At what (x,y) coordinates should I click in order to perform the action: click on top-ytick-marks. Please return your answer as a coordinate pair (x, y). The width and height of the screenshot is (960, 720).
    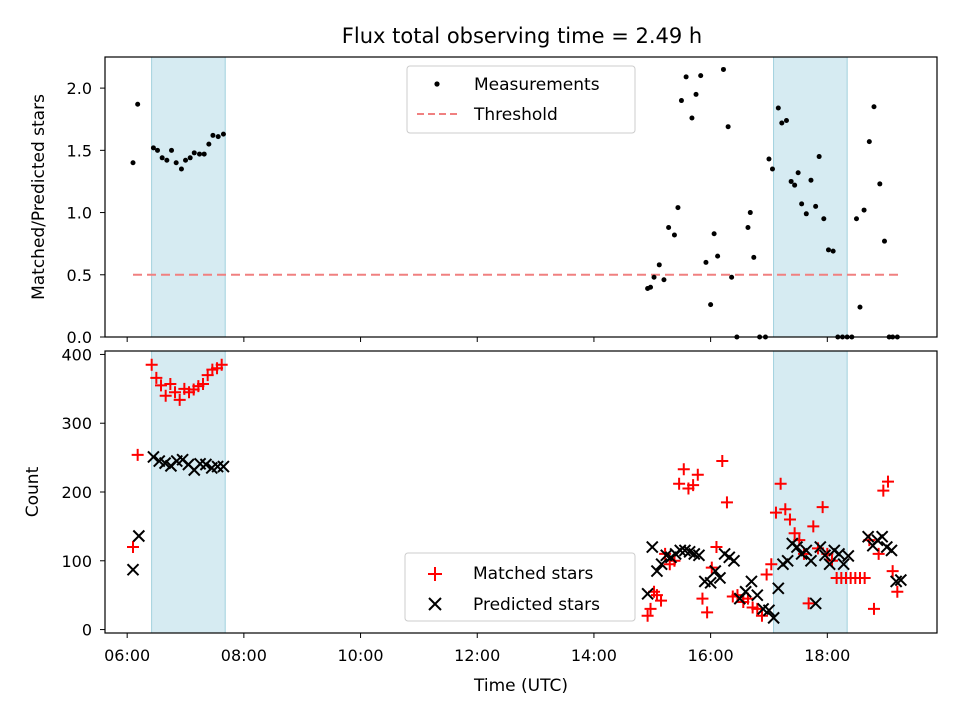
    Looking at the image, I should click on (102, 212).